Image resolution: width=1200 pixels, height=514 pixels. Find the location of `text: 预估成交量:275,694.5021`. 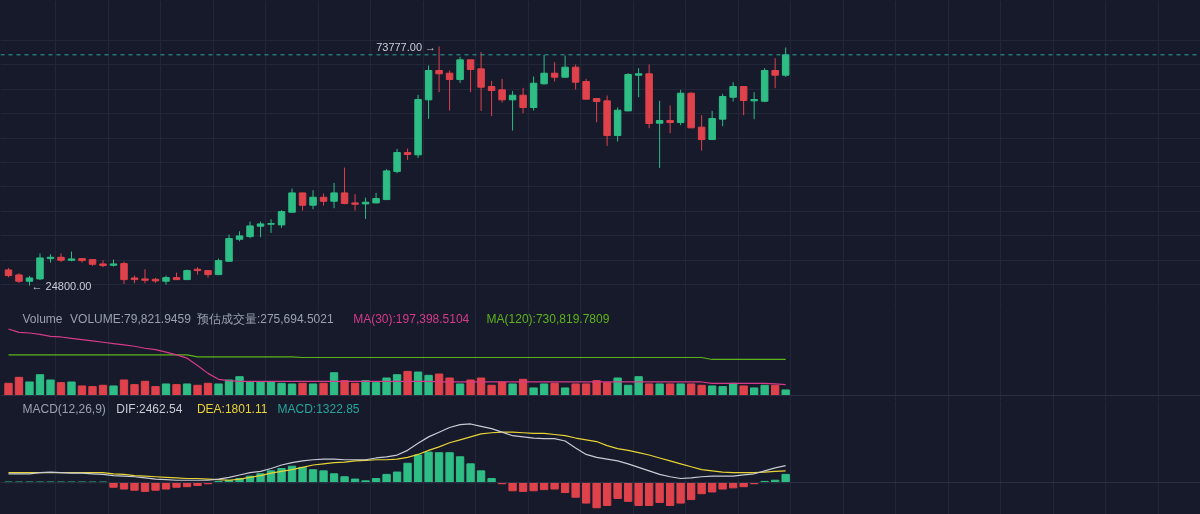

text: 预估成交量:275,694.5021 is located at coordinates (265, 318).